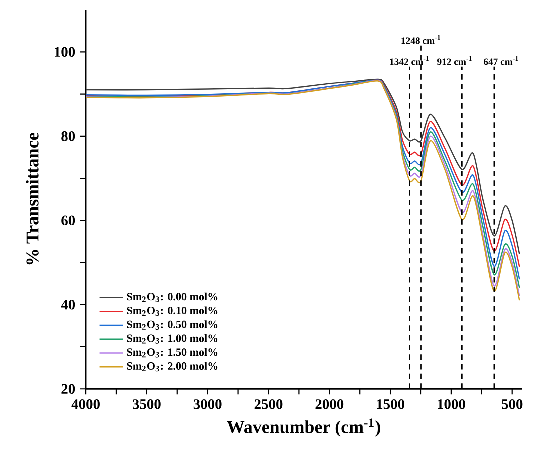 This screenshot has height=450, width=550. I want to click on ref-line-label: 912 cm$^{-1}$, so click(455, 61).